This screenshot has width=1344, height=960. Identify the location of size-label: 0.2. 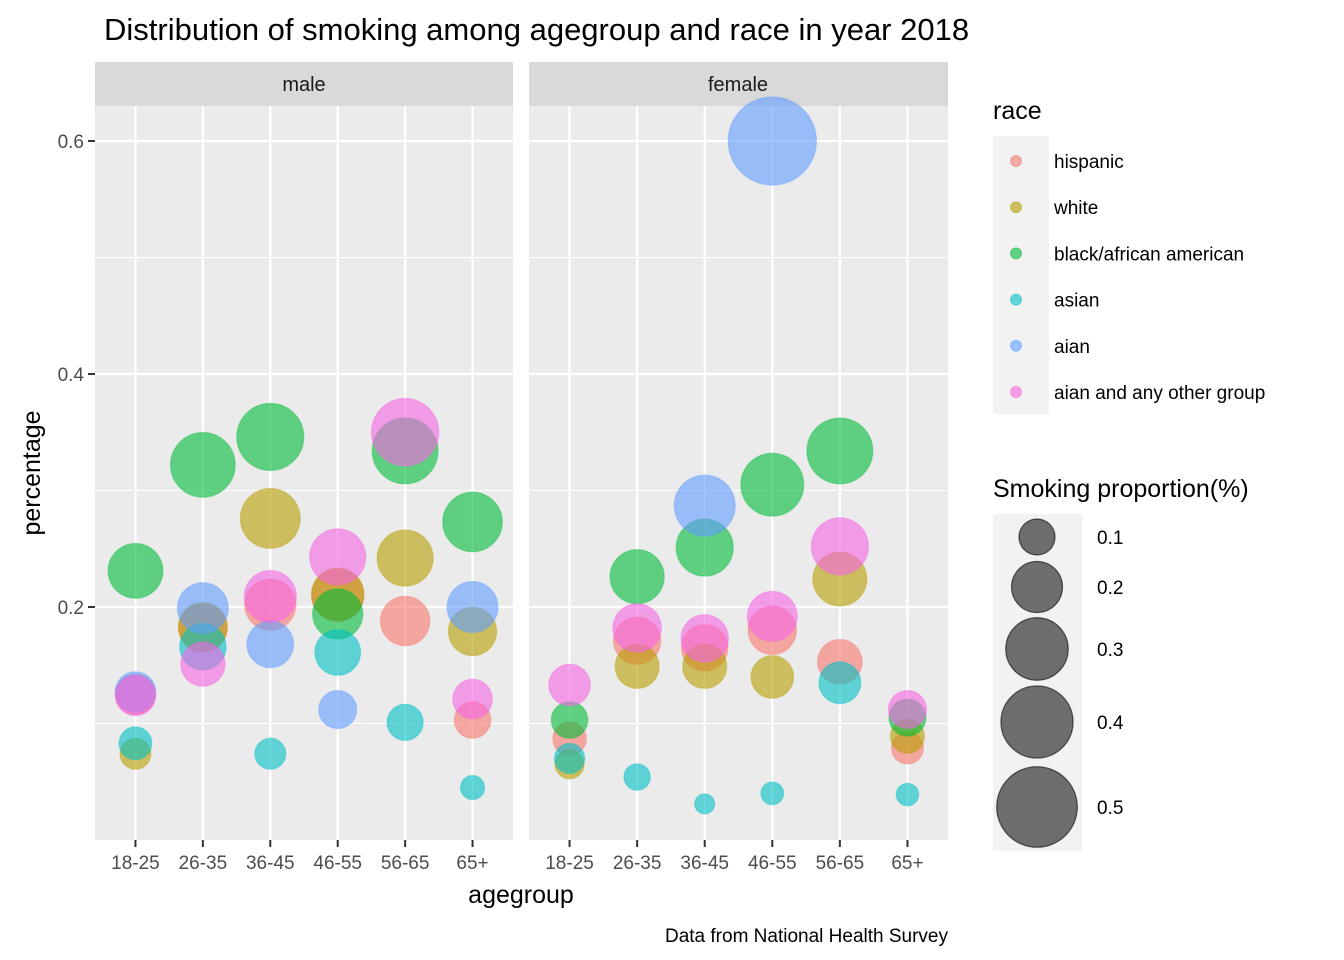
(1110, 588).